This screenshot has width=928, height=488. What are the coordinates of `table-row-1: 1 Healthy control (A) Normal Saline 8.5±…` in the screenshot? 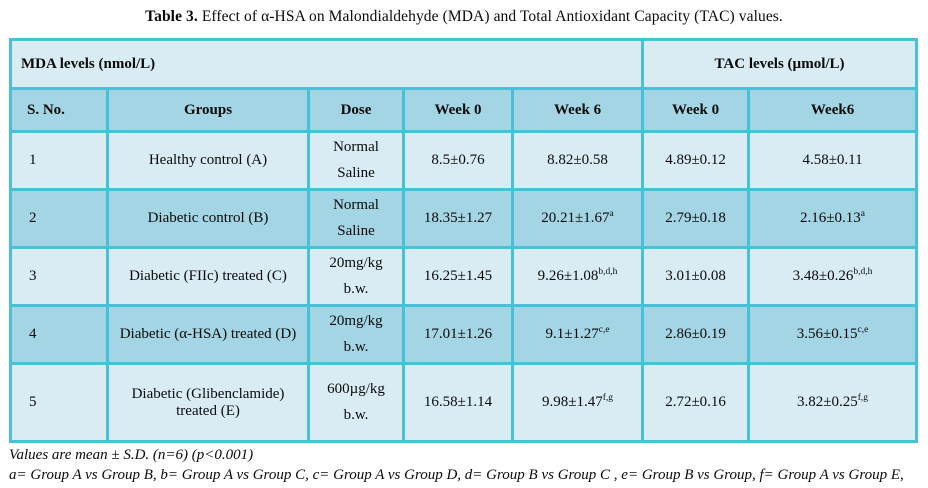 It's located at (463, 160).